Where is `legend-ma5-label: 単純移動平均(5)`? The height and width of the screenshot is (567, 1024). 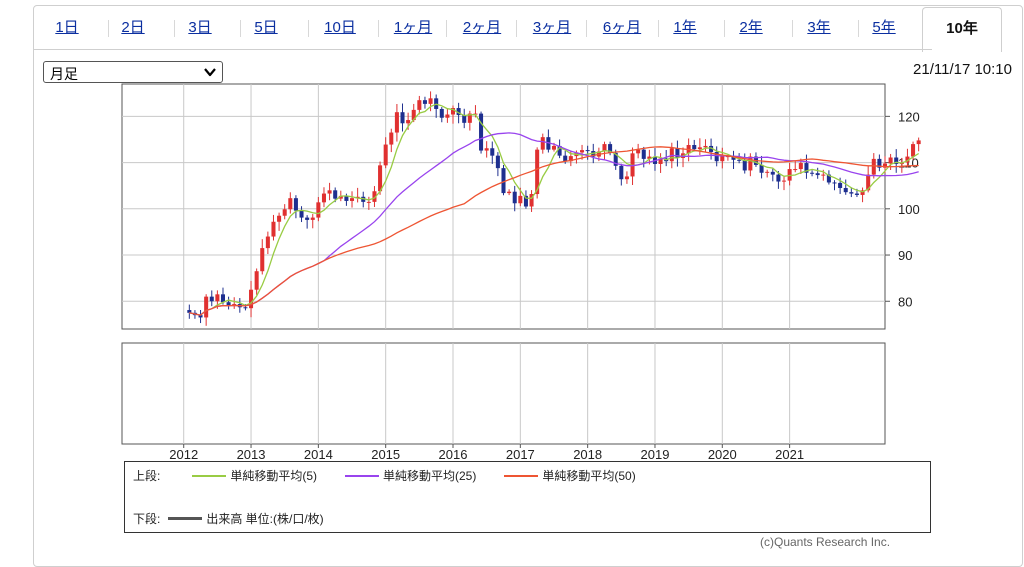
legend-ma5-label: 単純移動平均(5) is located at coordinates (274, 476).